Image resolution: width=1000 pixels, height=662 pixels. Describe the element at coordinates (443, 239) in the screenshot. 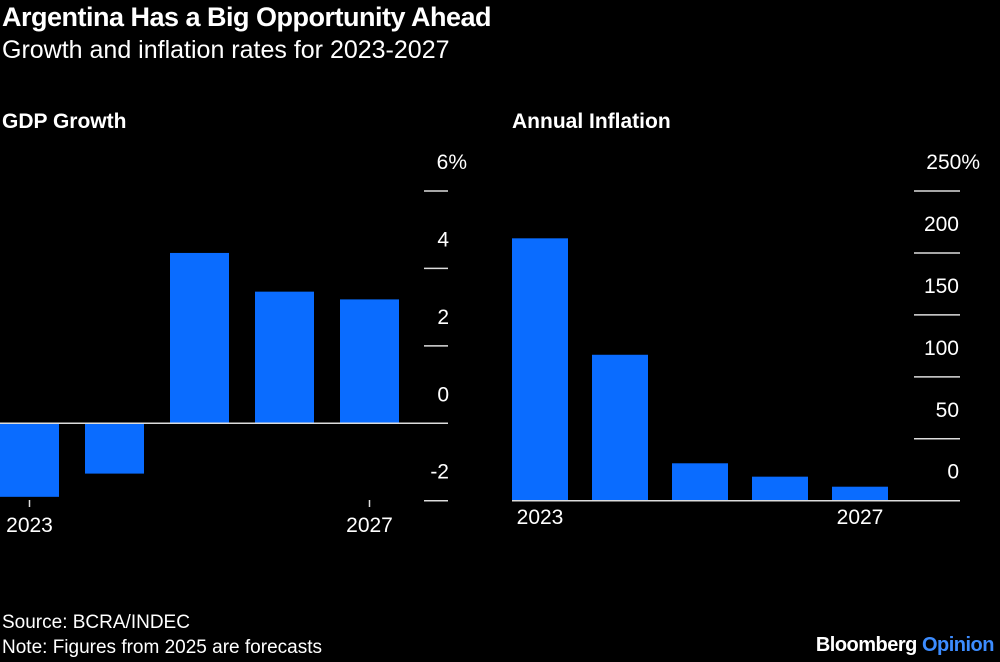

I see `y-tick-label: 4` at that location.